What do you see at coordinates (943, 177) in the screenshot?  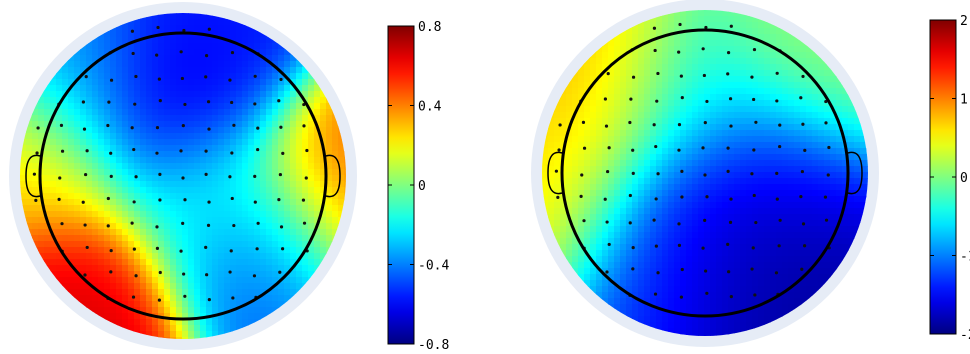 I see `colorbar-gradient` at bounding box center [943, 177].